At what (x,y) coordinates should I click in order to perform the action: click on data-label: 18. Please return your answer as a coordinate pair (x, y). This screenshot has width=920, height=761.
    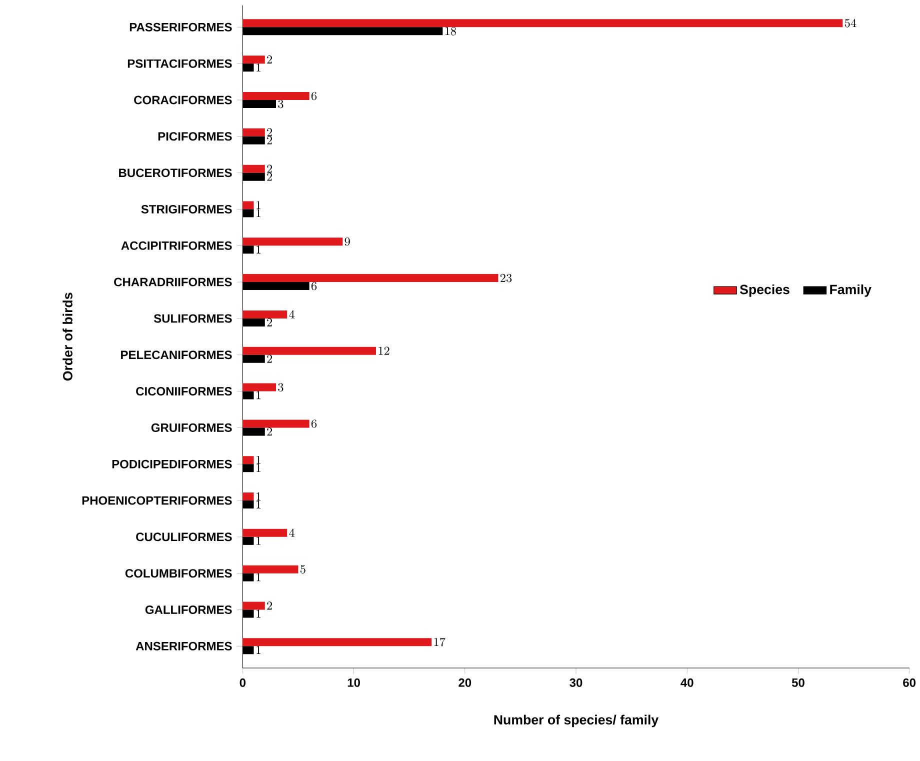
    Looking at the image, I should click on (450, 31).